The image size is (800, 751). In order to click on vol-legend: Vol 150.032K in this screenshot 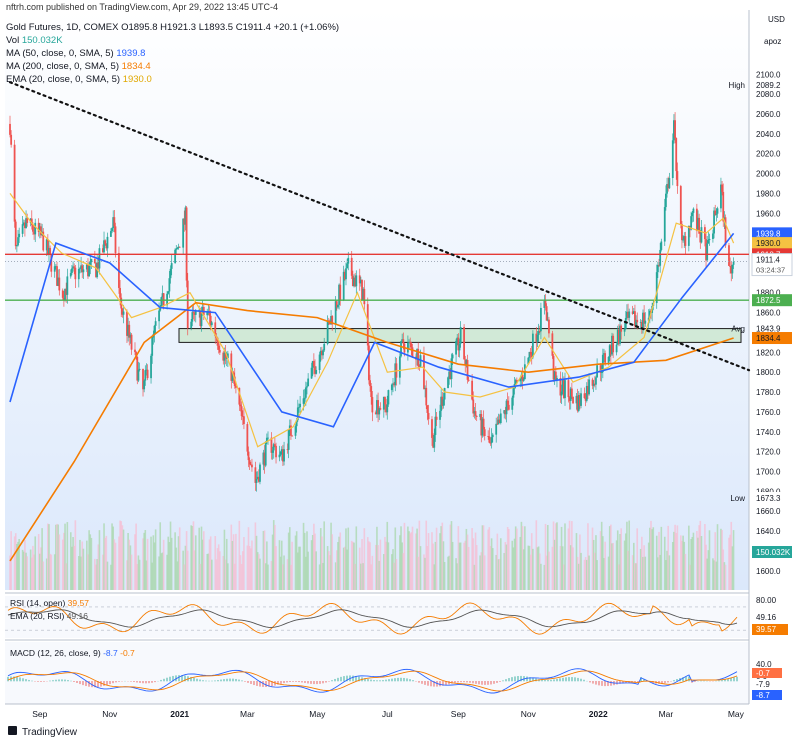, I will do `click(34, 40)`.